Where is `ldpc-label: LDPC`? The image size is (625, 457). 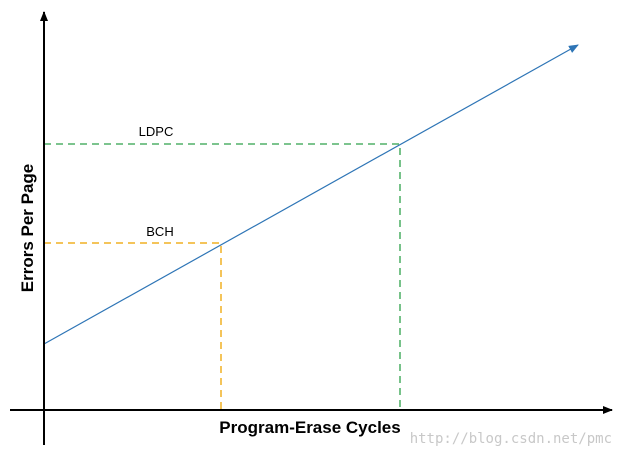
ldpc-label: LDPC is located at coordinates (156, 131).